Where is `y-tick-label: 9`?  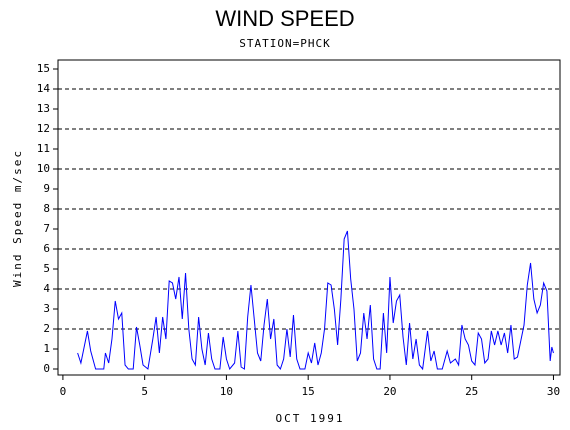 y-tick-label: 9 is located at coordinates (46, 188).